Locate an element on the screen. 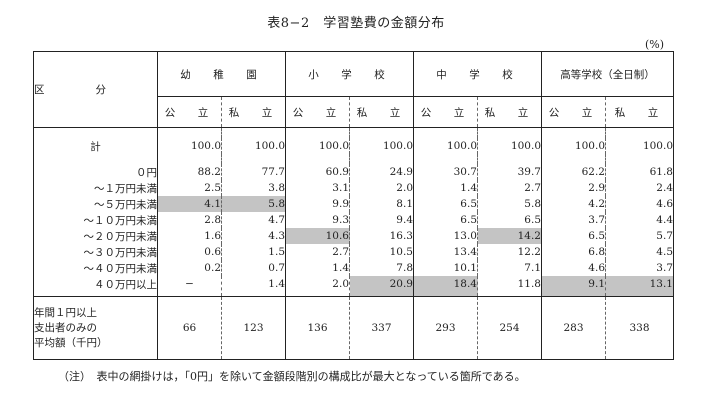 This screenshot has width=712, height=407. table-cell: 2.9 is located at coordinates (573, 188).